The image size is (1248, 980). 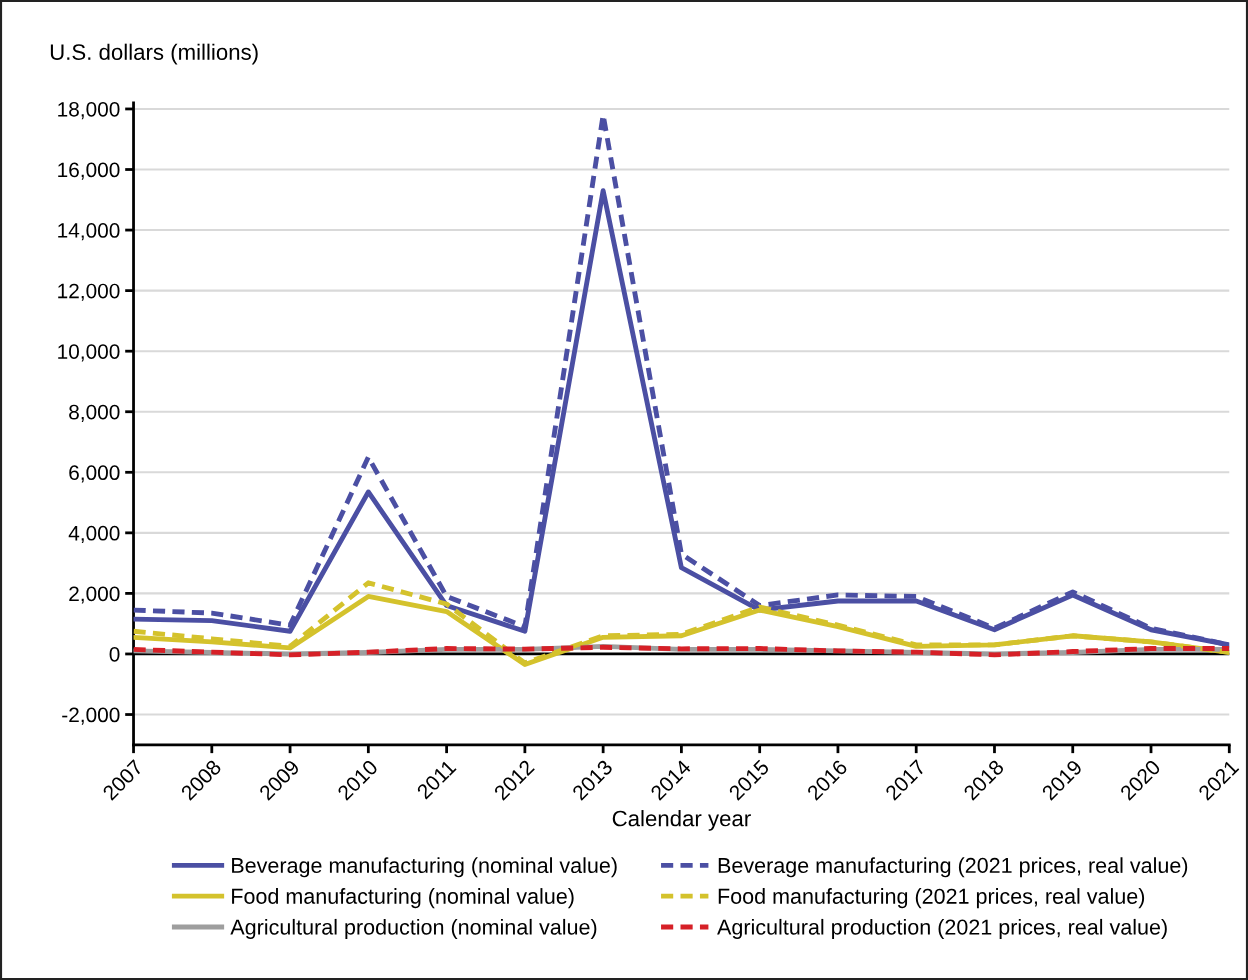 I want to click on x-axis-title: Calendar year, so click(x=681, y=820).